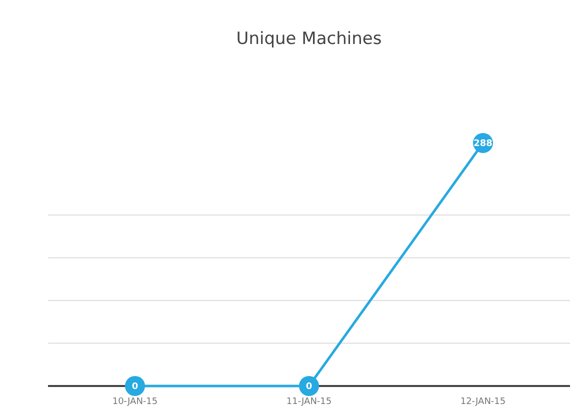 The height and width of the screenshot is (418, 577). What do you see at coordinates (135, 402) in the screenshot?
I see `x-tick-label: 10-JAN-15` at bounding box center [135, 402].